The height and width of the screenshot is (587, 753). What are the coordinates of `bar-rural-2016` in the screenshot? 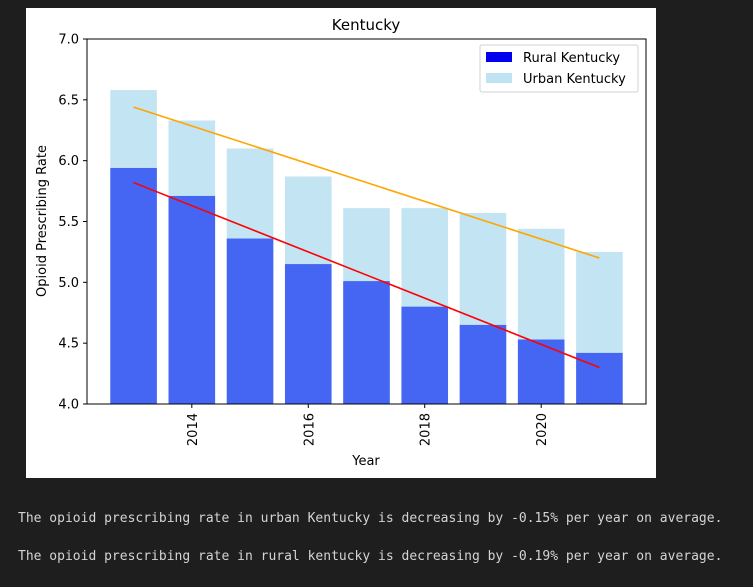 It's located at (308, 334).